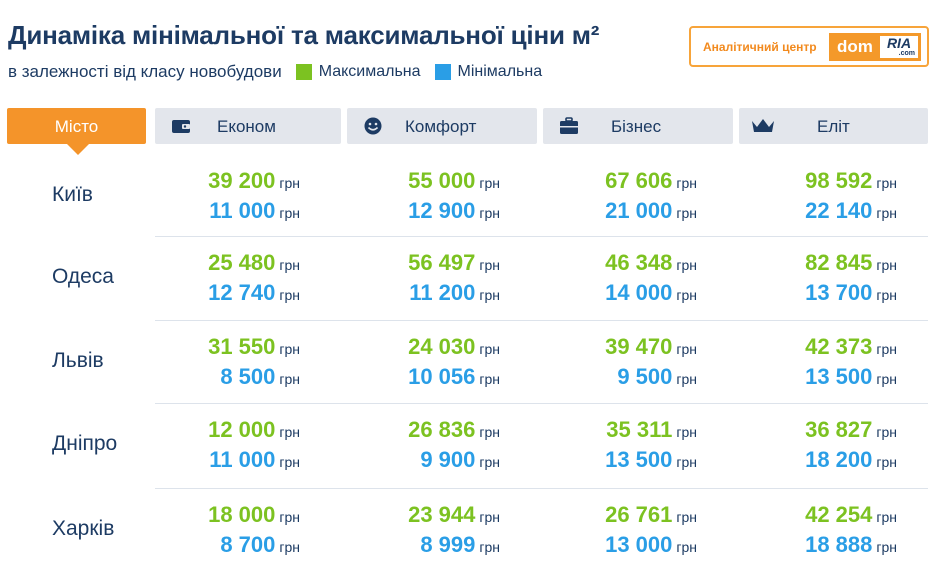 The height and width of the screenshot is (575, 940). Describe the element at coordinates (248, 544) in the screenshot. I see `price-value: 8 700` at that location.